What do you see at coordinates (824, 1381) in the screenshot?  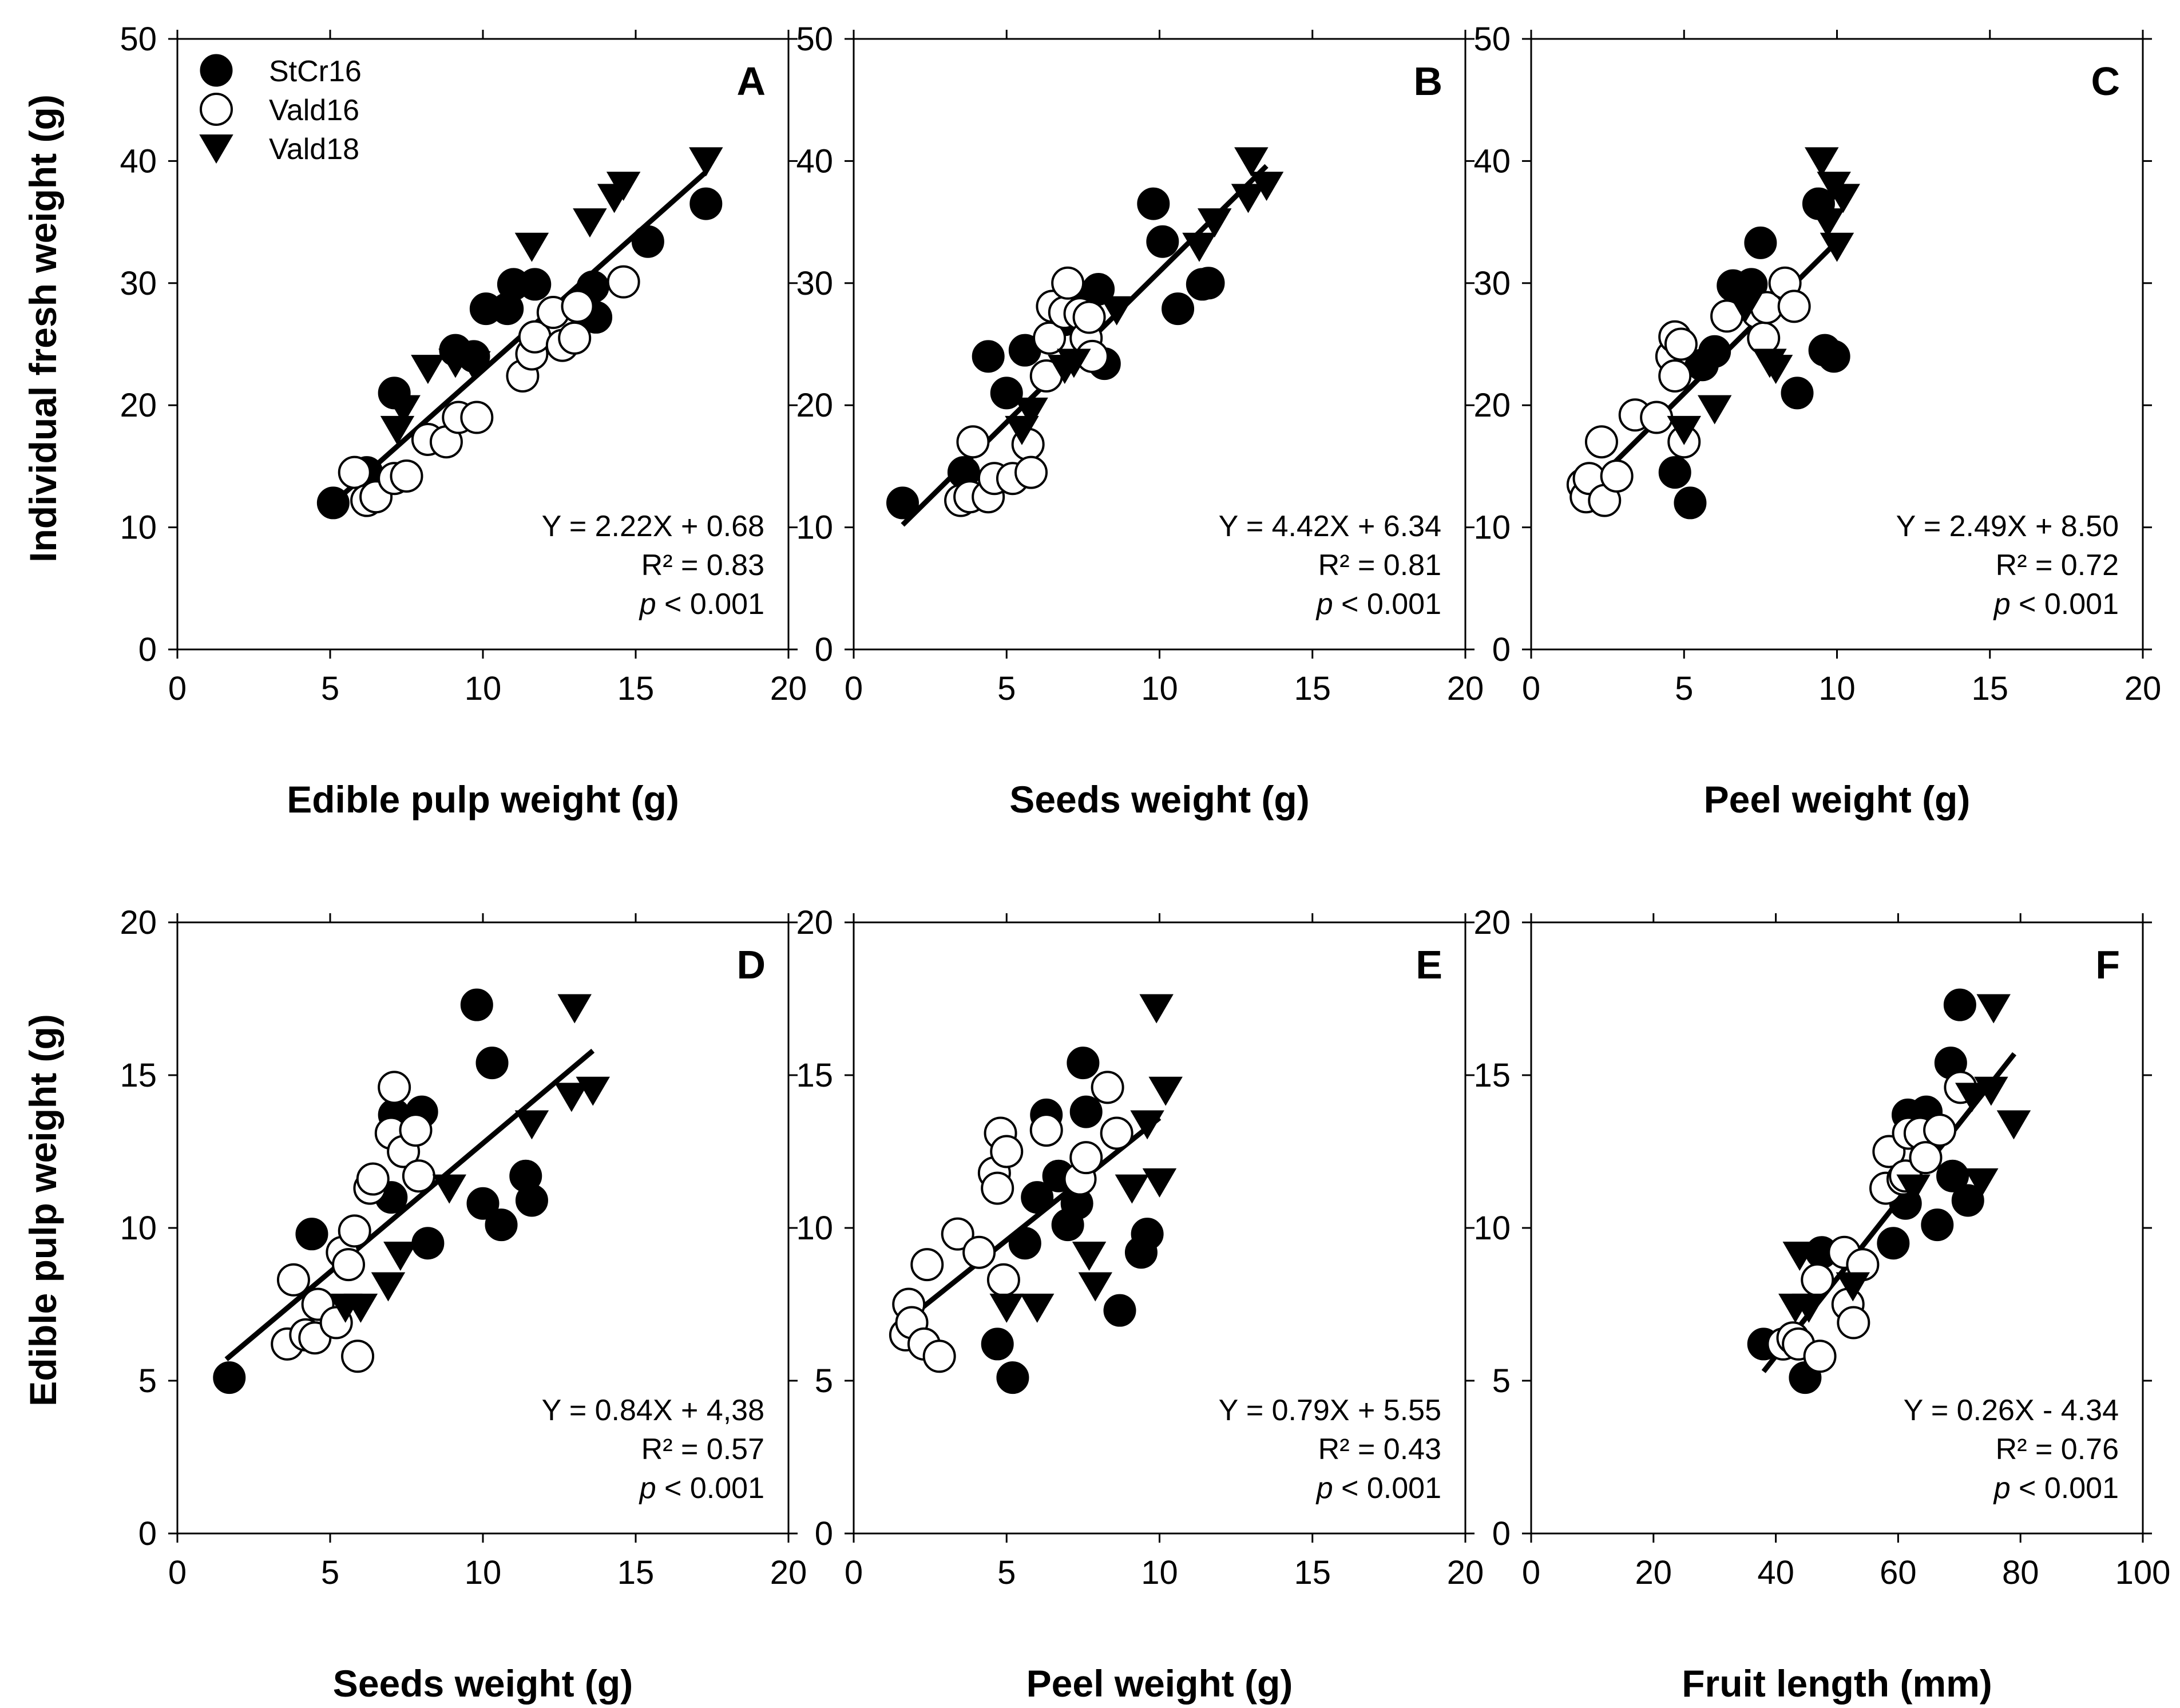 I see `y-tick-label: 5` at bounding box center [824, 1381].